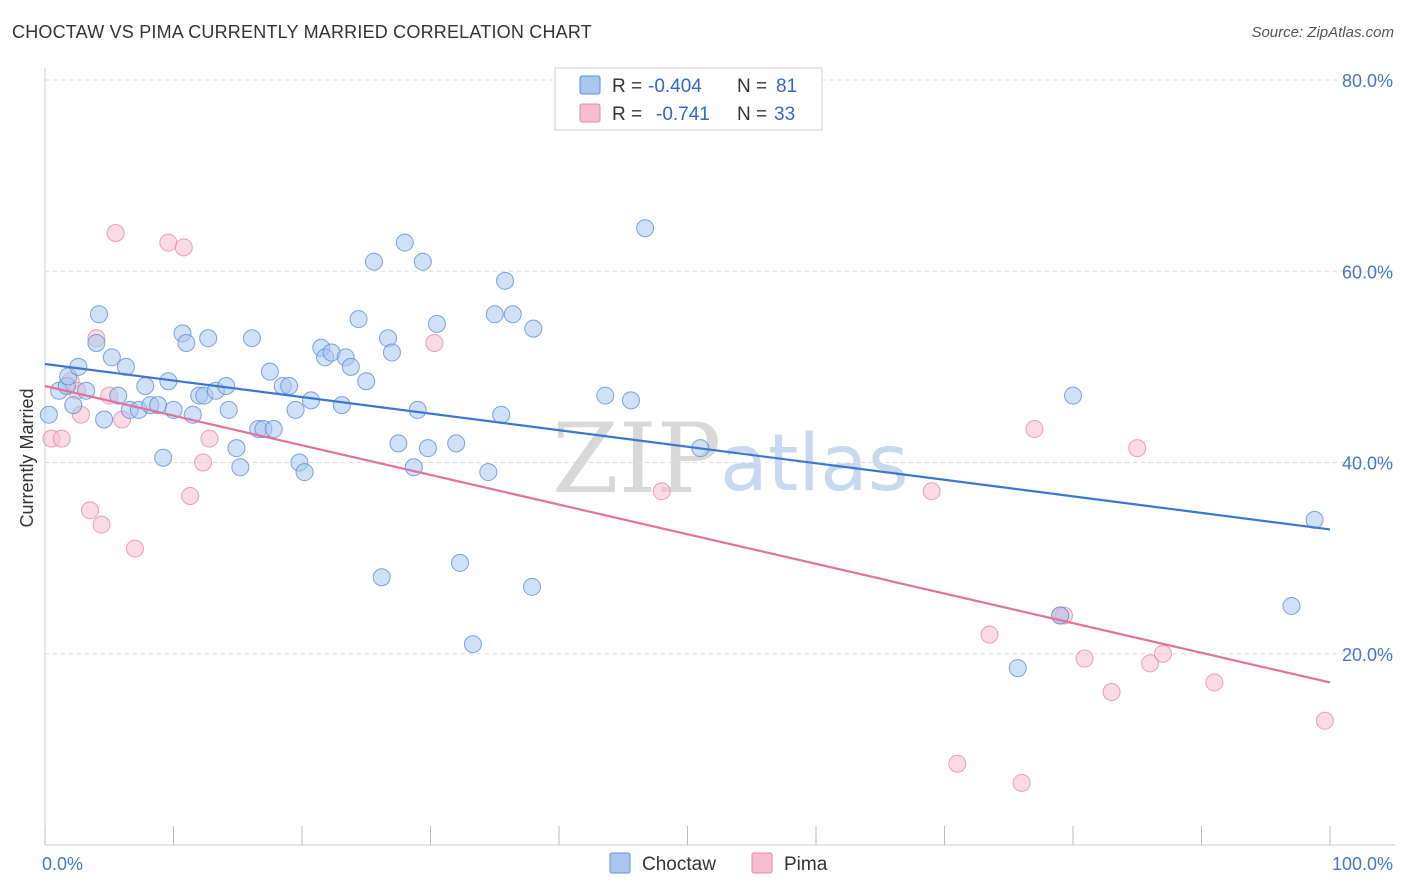  I want to click on y-tick-label: 60.0%, so click(1367, 272).